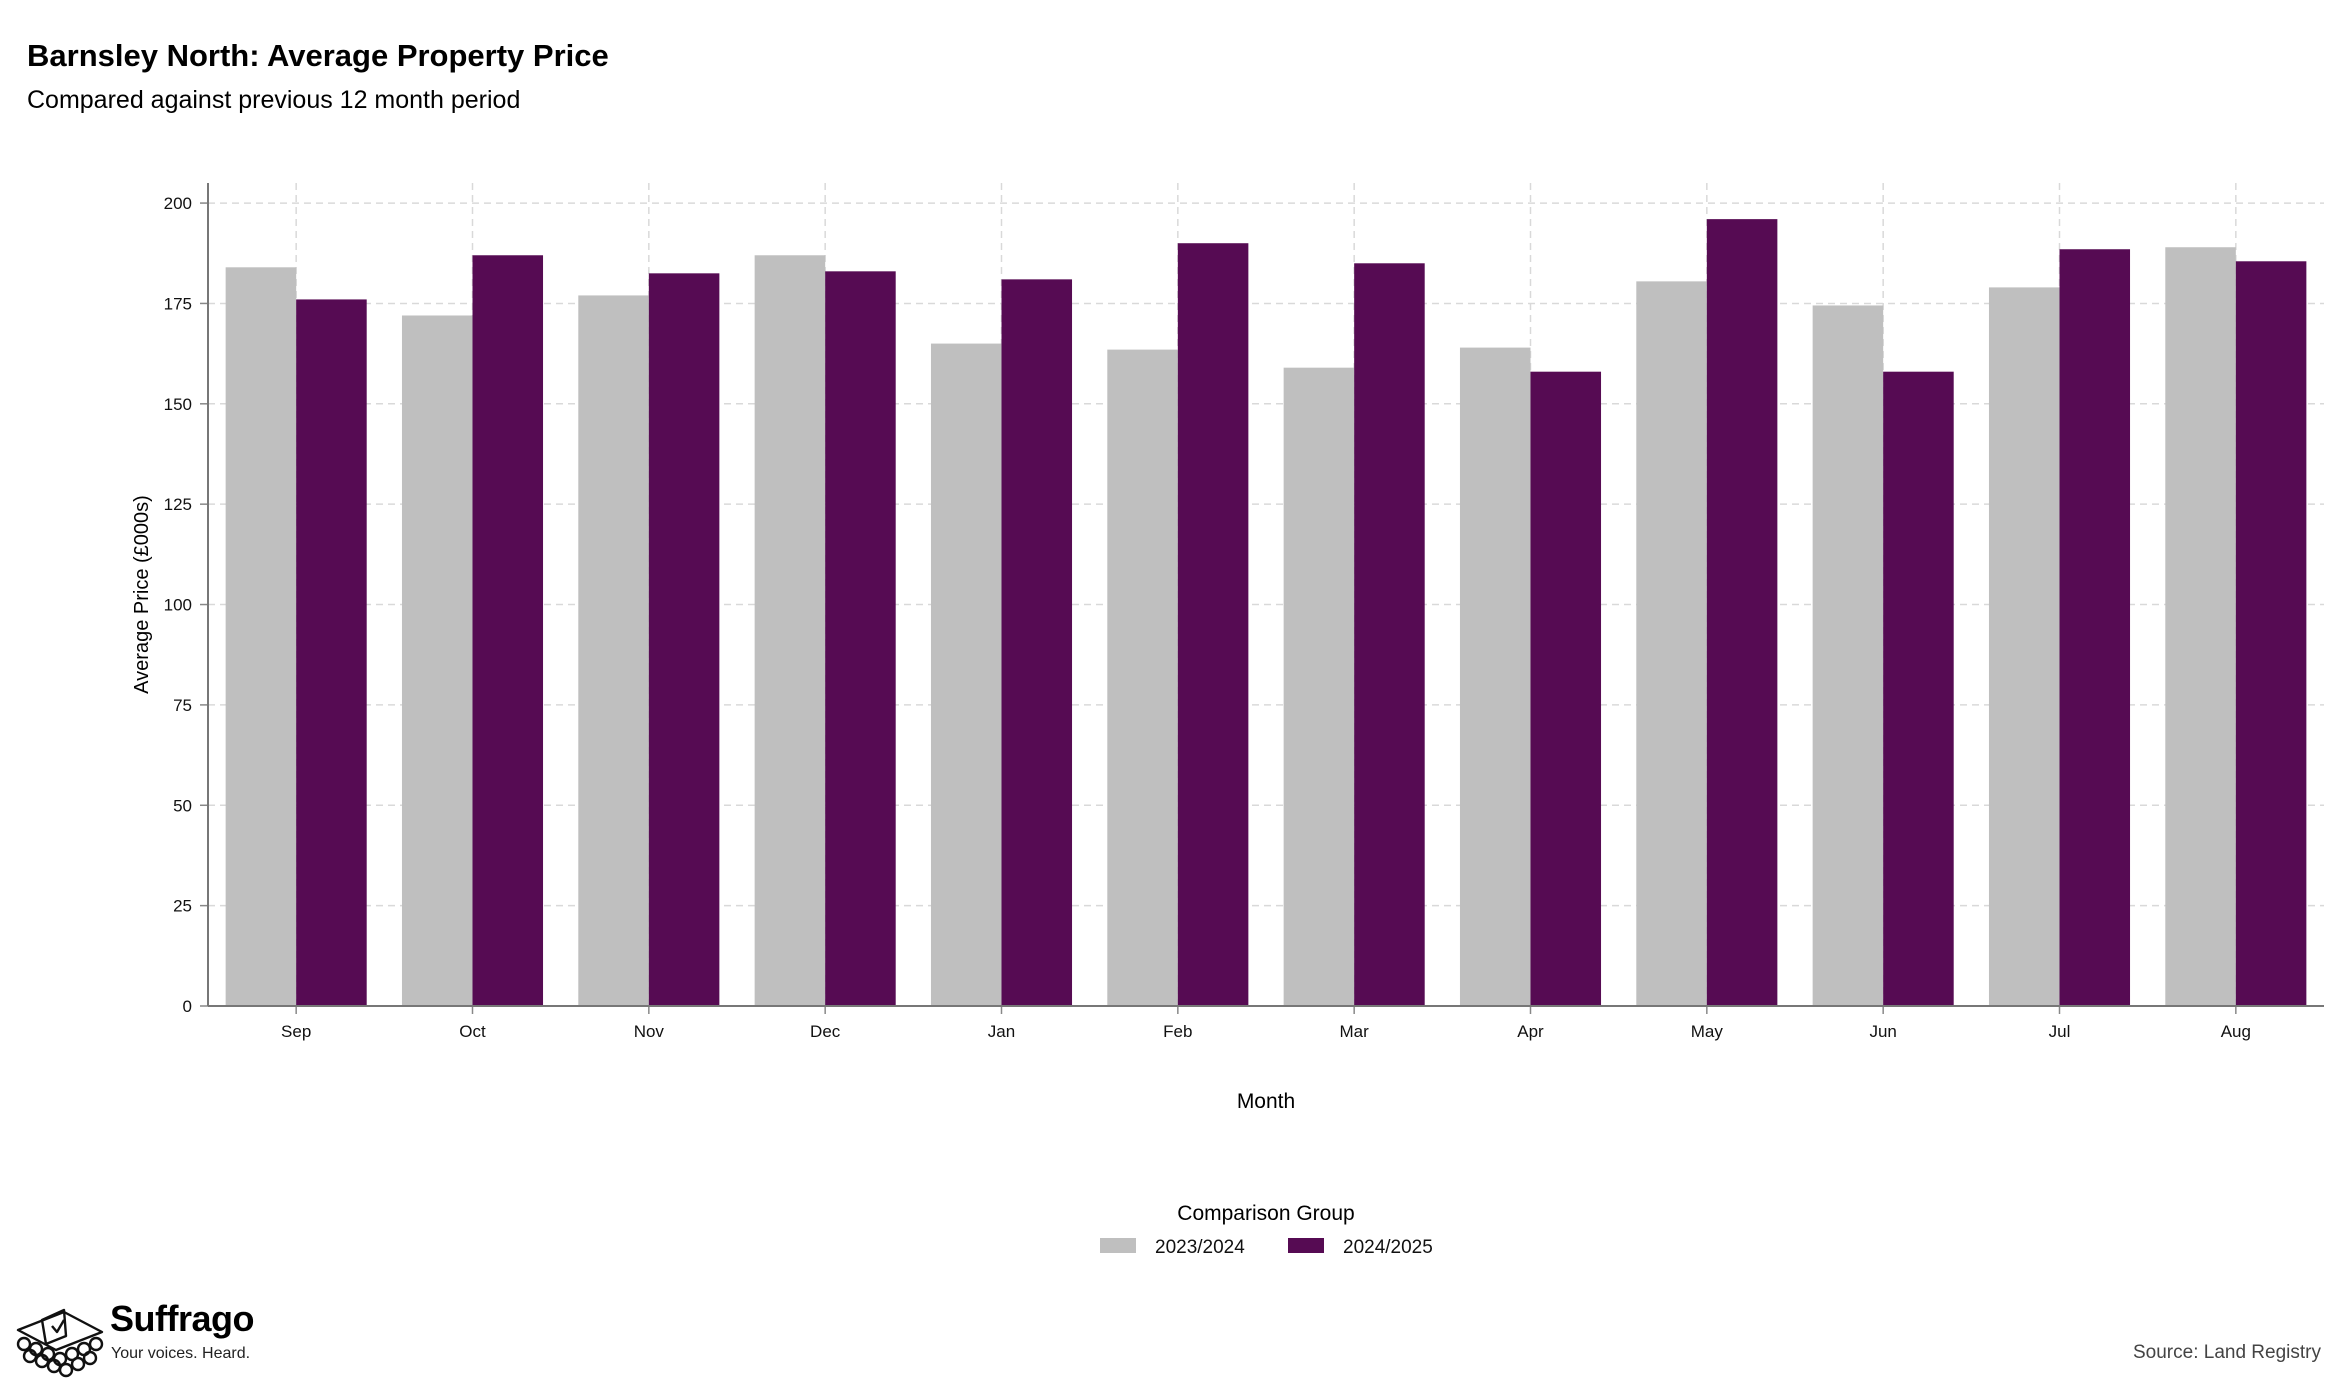 This screenshot has height=1388, width=2334. What do you see at coordinates (1319, 686) in the screenshot?
I see `bar-2023-2024-mar` at bounding box center [1319, 686].